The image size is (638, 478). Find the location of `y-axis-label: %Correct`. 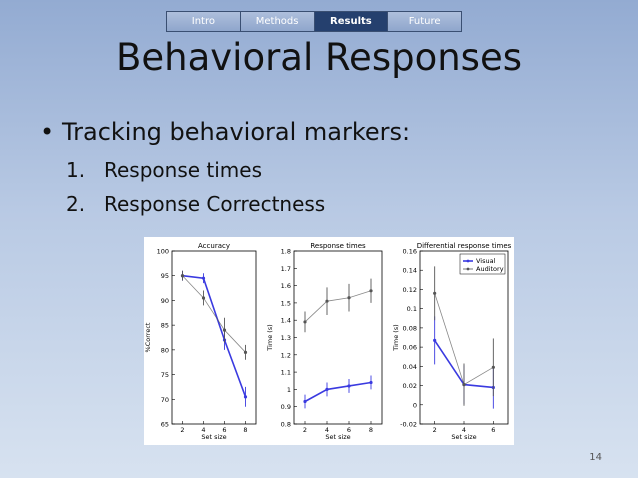

y-axis-label: %Correct is located at coordinates (148, 337).